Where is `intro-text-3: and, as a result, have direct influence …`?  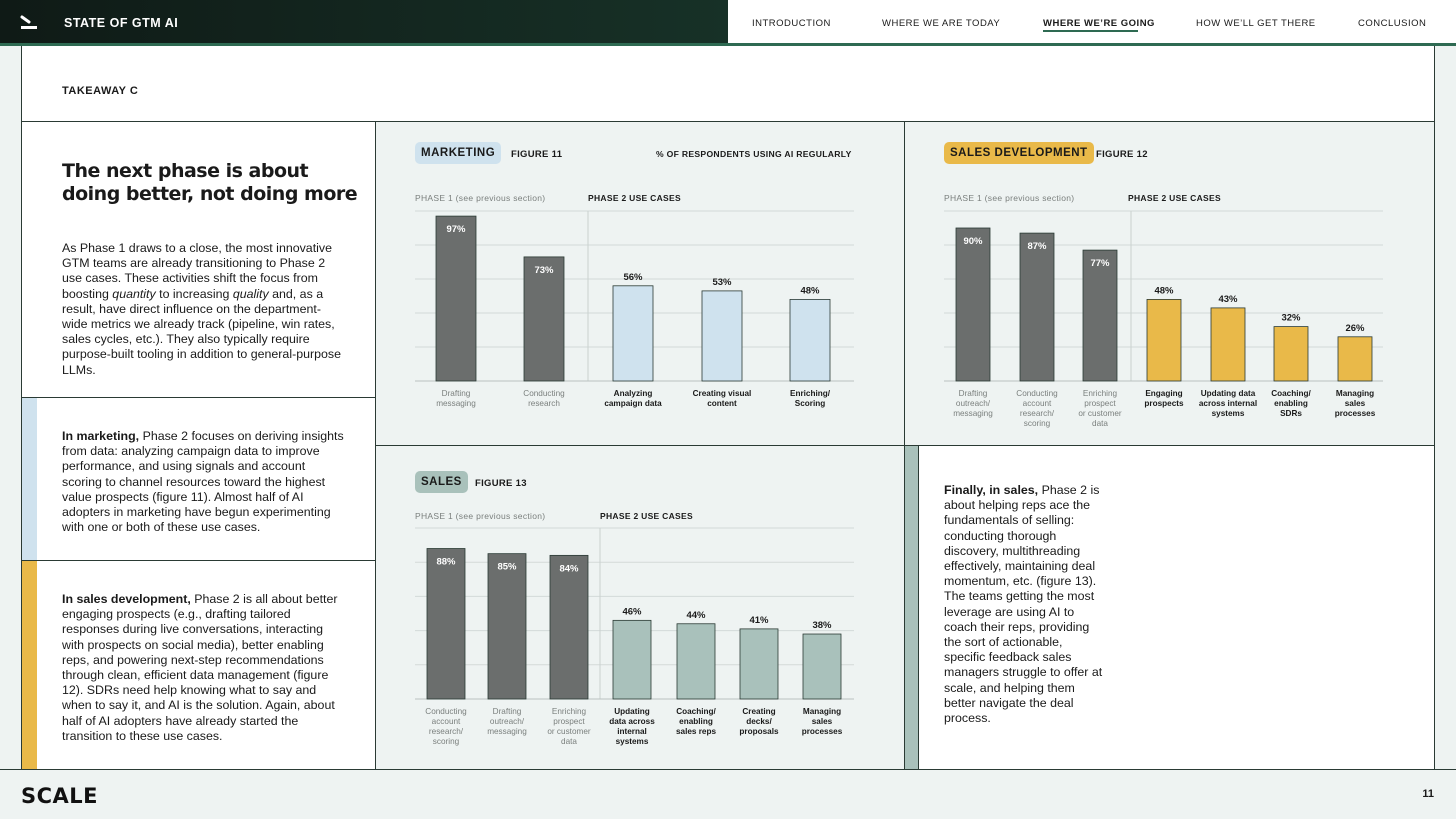
intro-text-3: and, as a result, have direct influence … is located at coordinates (201, 331).